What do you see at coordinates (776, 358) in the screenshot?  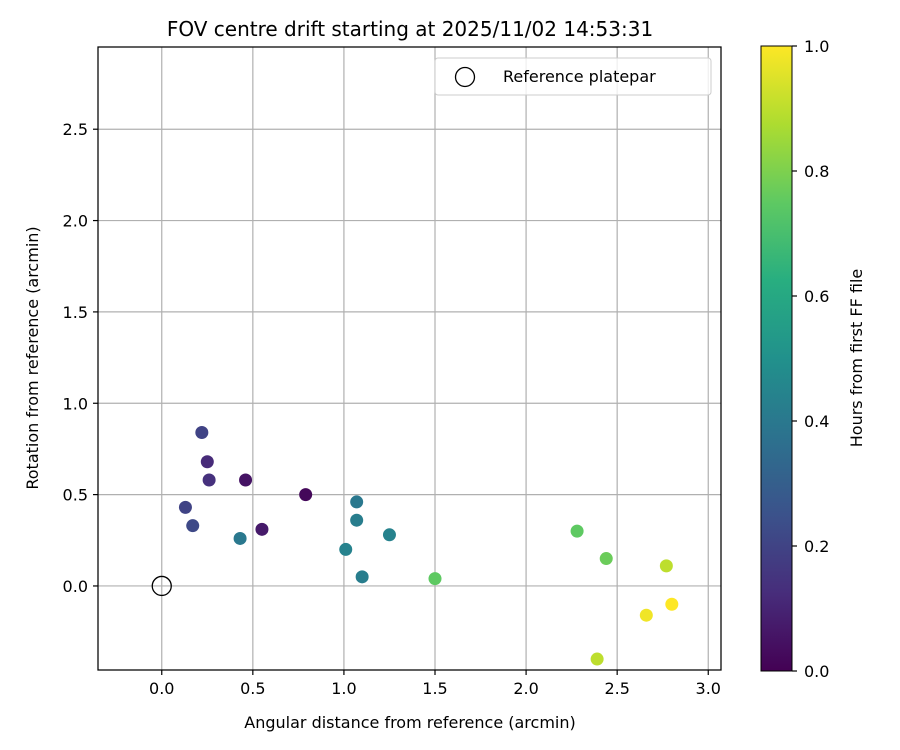 I see `colorbar-gradient` at bounding box center [776, 358].